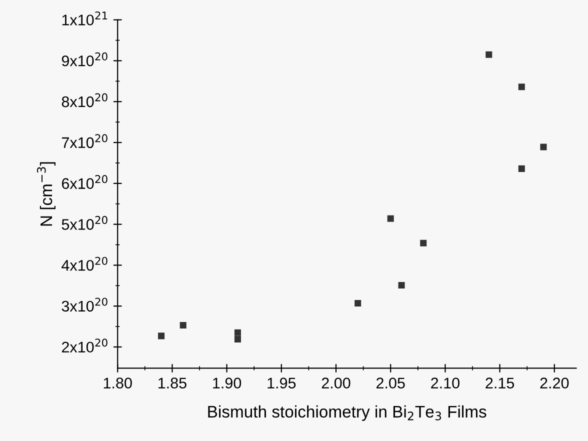 Image resolution: width=588 pixels, height=441 pixels. I want to click on y-tick-label: 8x10$^{20}$, so click(85, 100).